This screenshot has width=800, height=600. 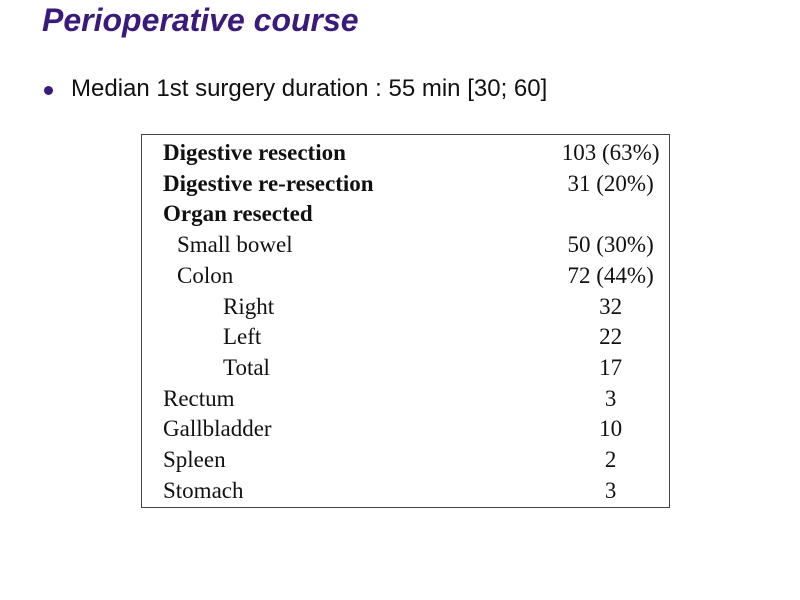 What do you see at coordinates (610, 460) in the screenshot?
I see `row-value: 2` at bounding box center [610, 460].